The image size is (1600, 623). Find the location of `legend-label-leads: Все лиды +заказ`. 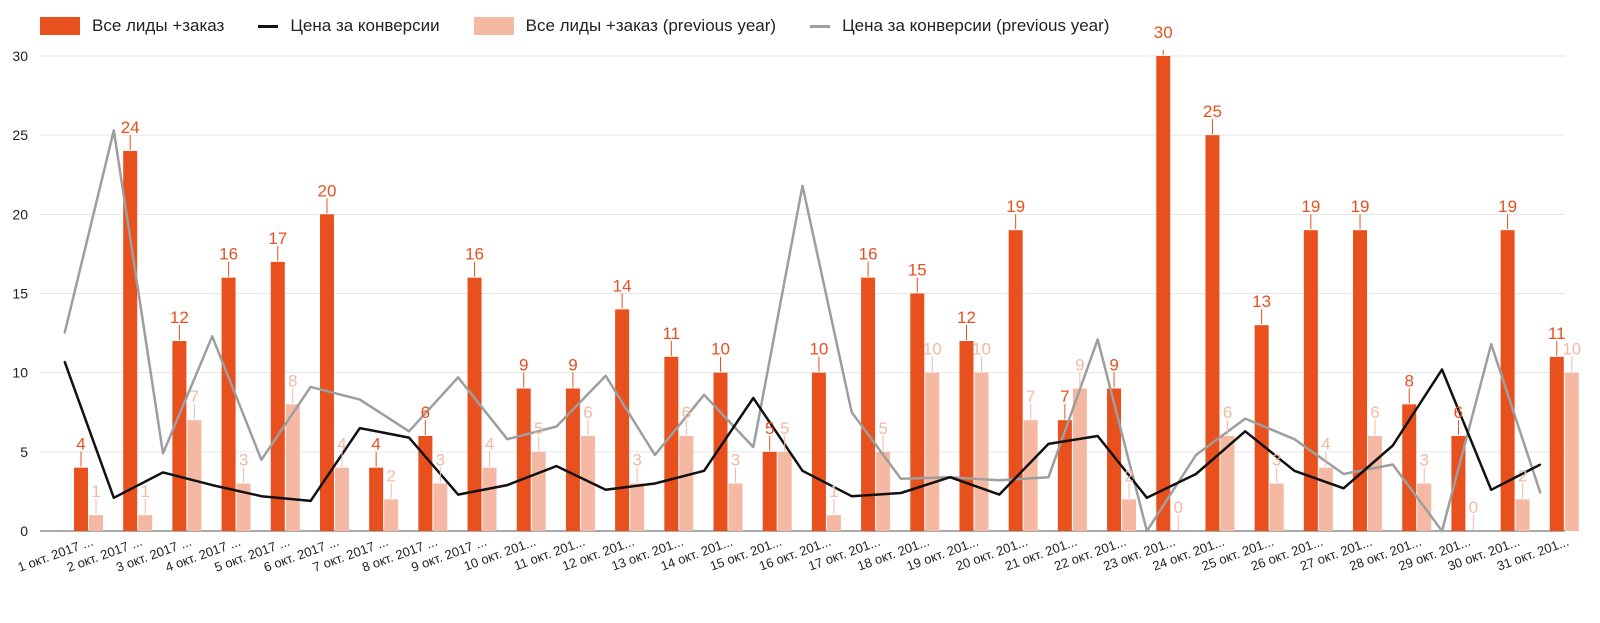

legend-label-leads: Все лиды +заказ is located at coordinates (158, 25).